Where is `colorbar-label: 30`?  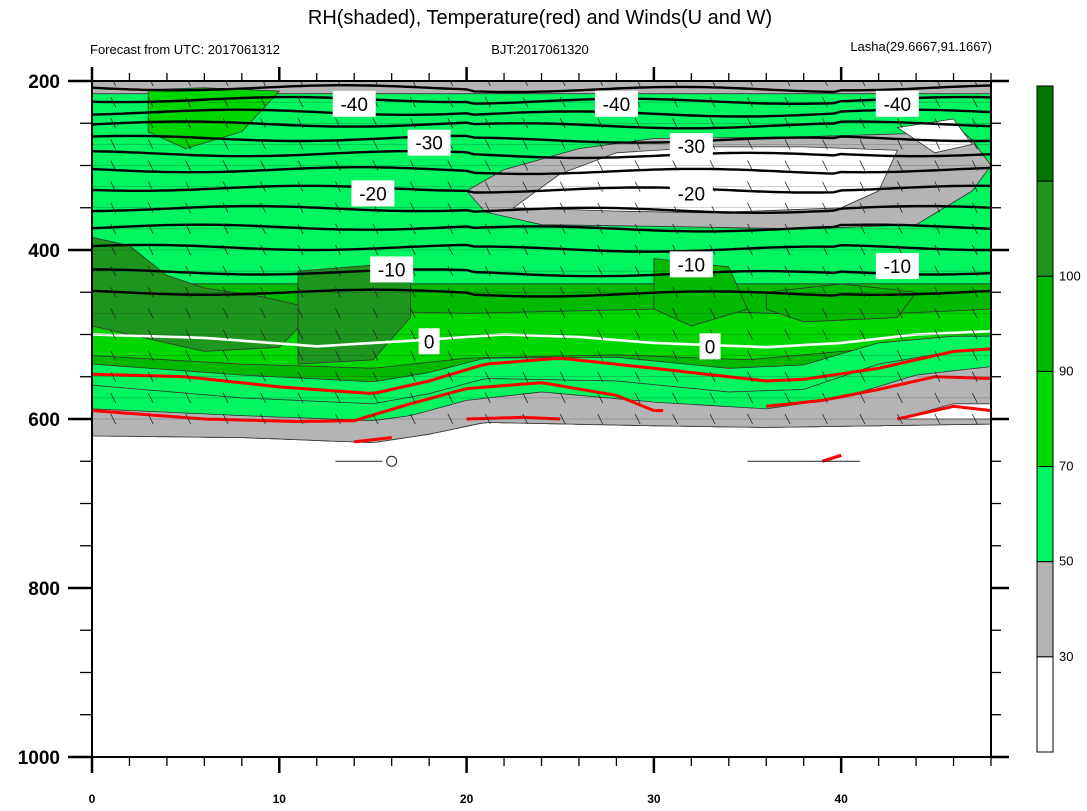
colorbar-label: 30 is located at coordinates (1066, 656).